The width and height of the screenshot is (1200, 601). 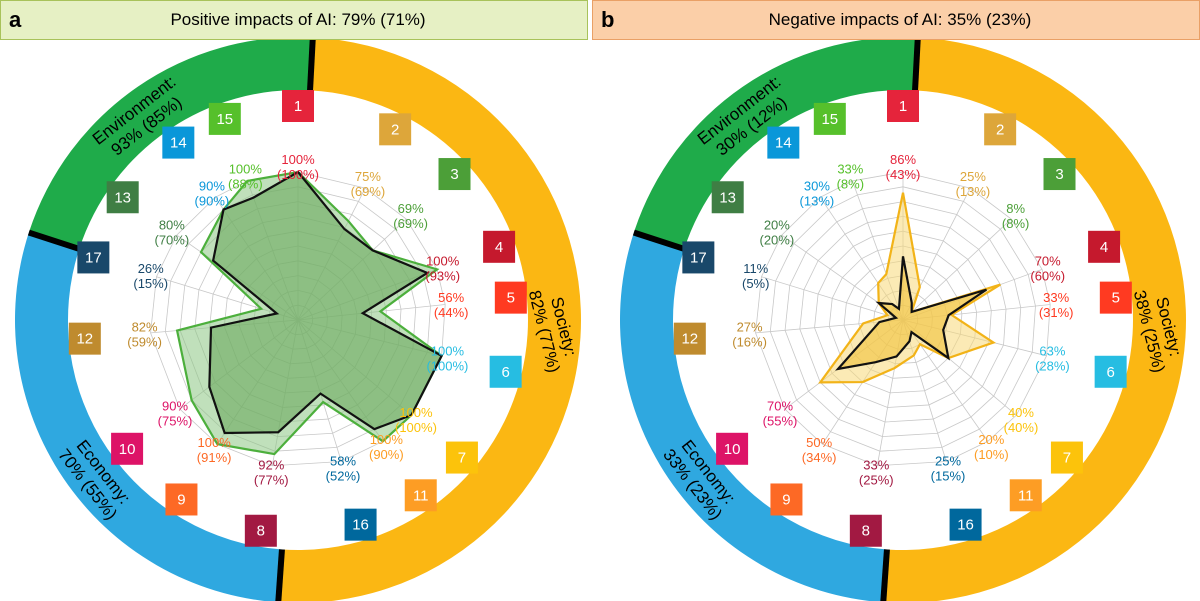 I want to click on value-label: 25%, so click(x=973, y=176).